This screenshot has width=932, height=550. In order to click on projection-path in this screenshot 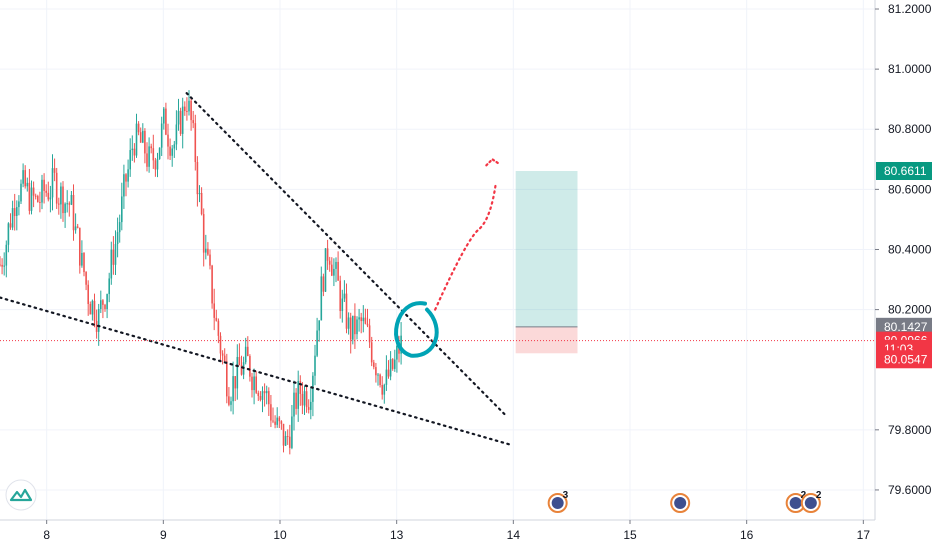, I will do `click(465, 246)`.